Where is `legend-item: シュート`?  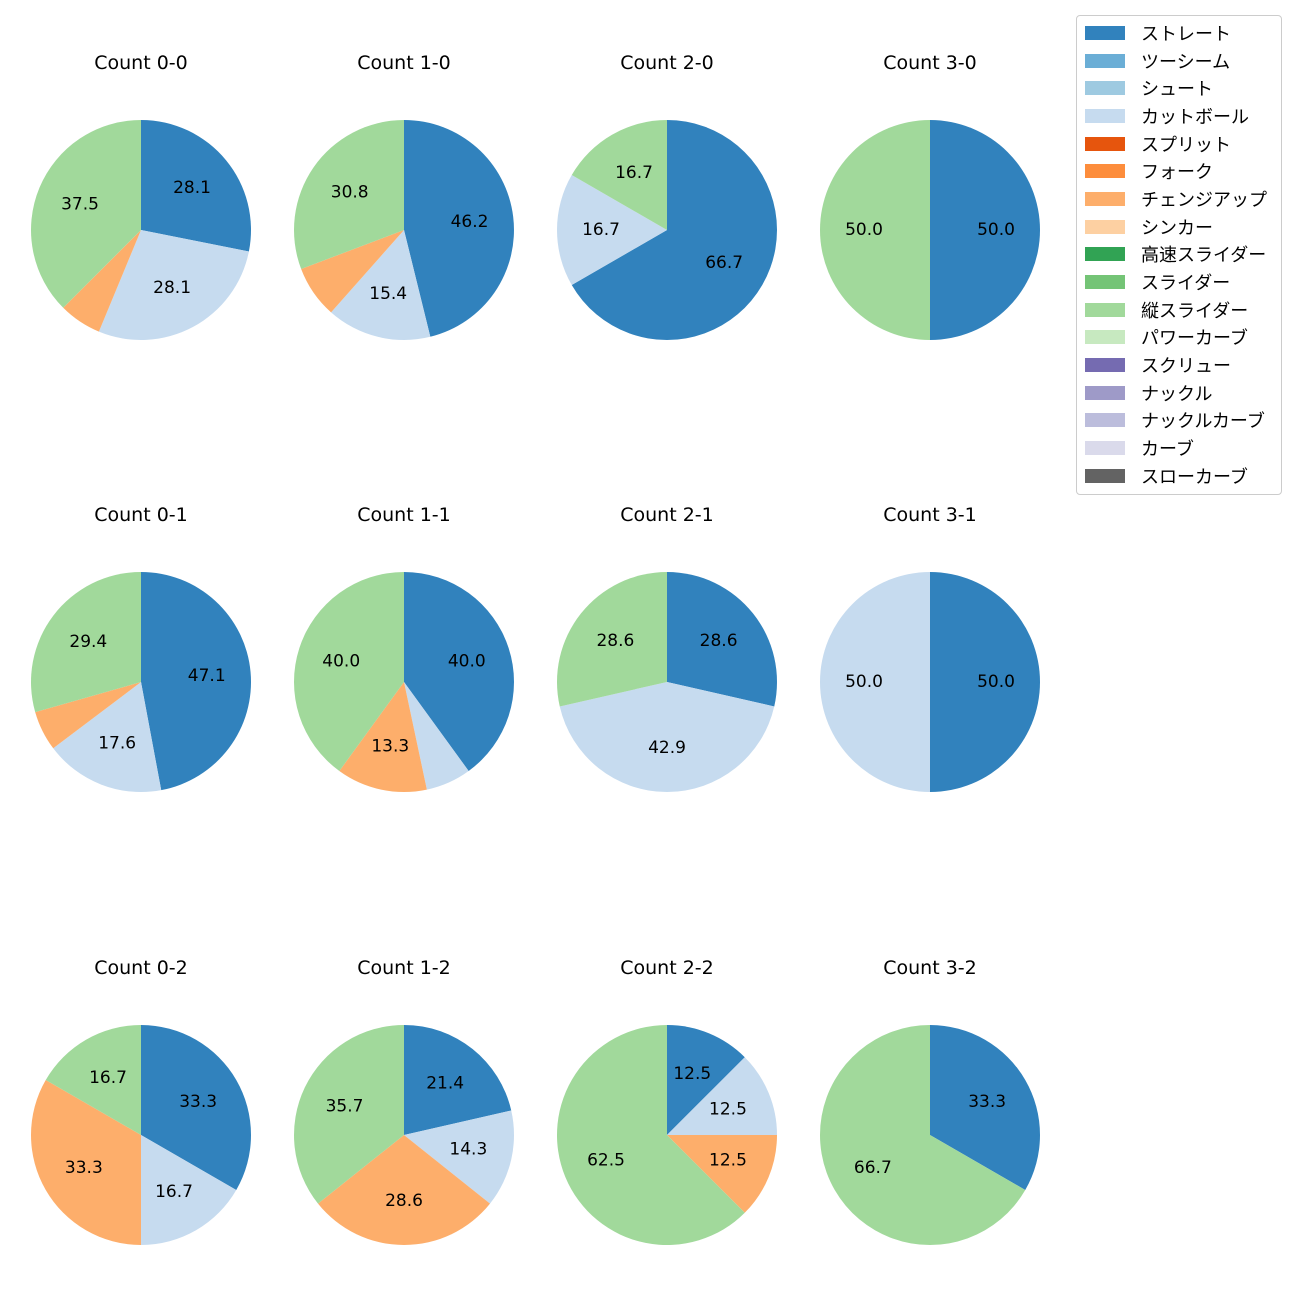 legend-item: シュート is located at coordinates (1179, 88).